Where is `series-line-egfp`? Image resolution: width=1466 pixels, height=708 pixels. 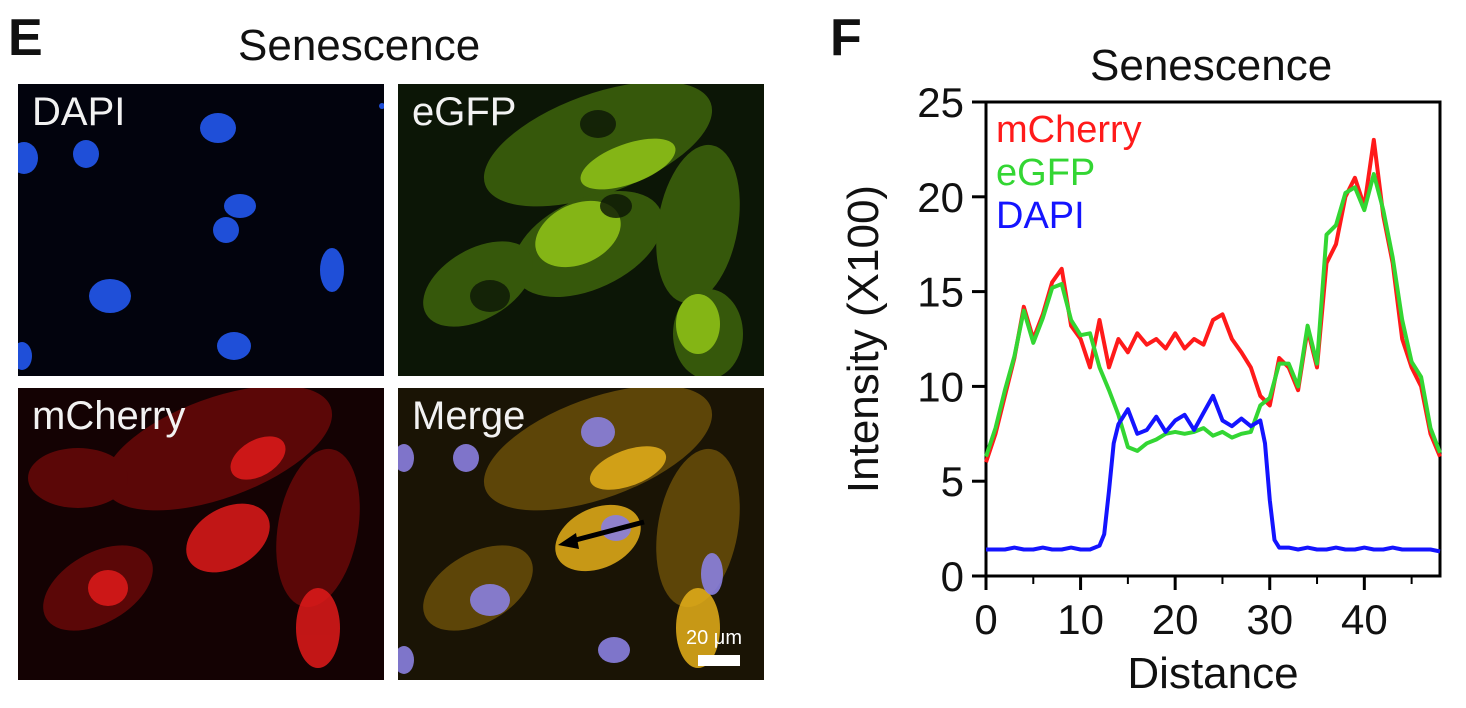 series-line-egfp is located at coordinates (1213, 315).